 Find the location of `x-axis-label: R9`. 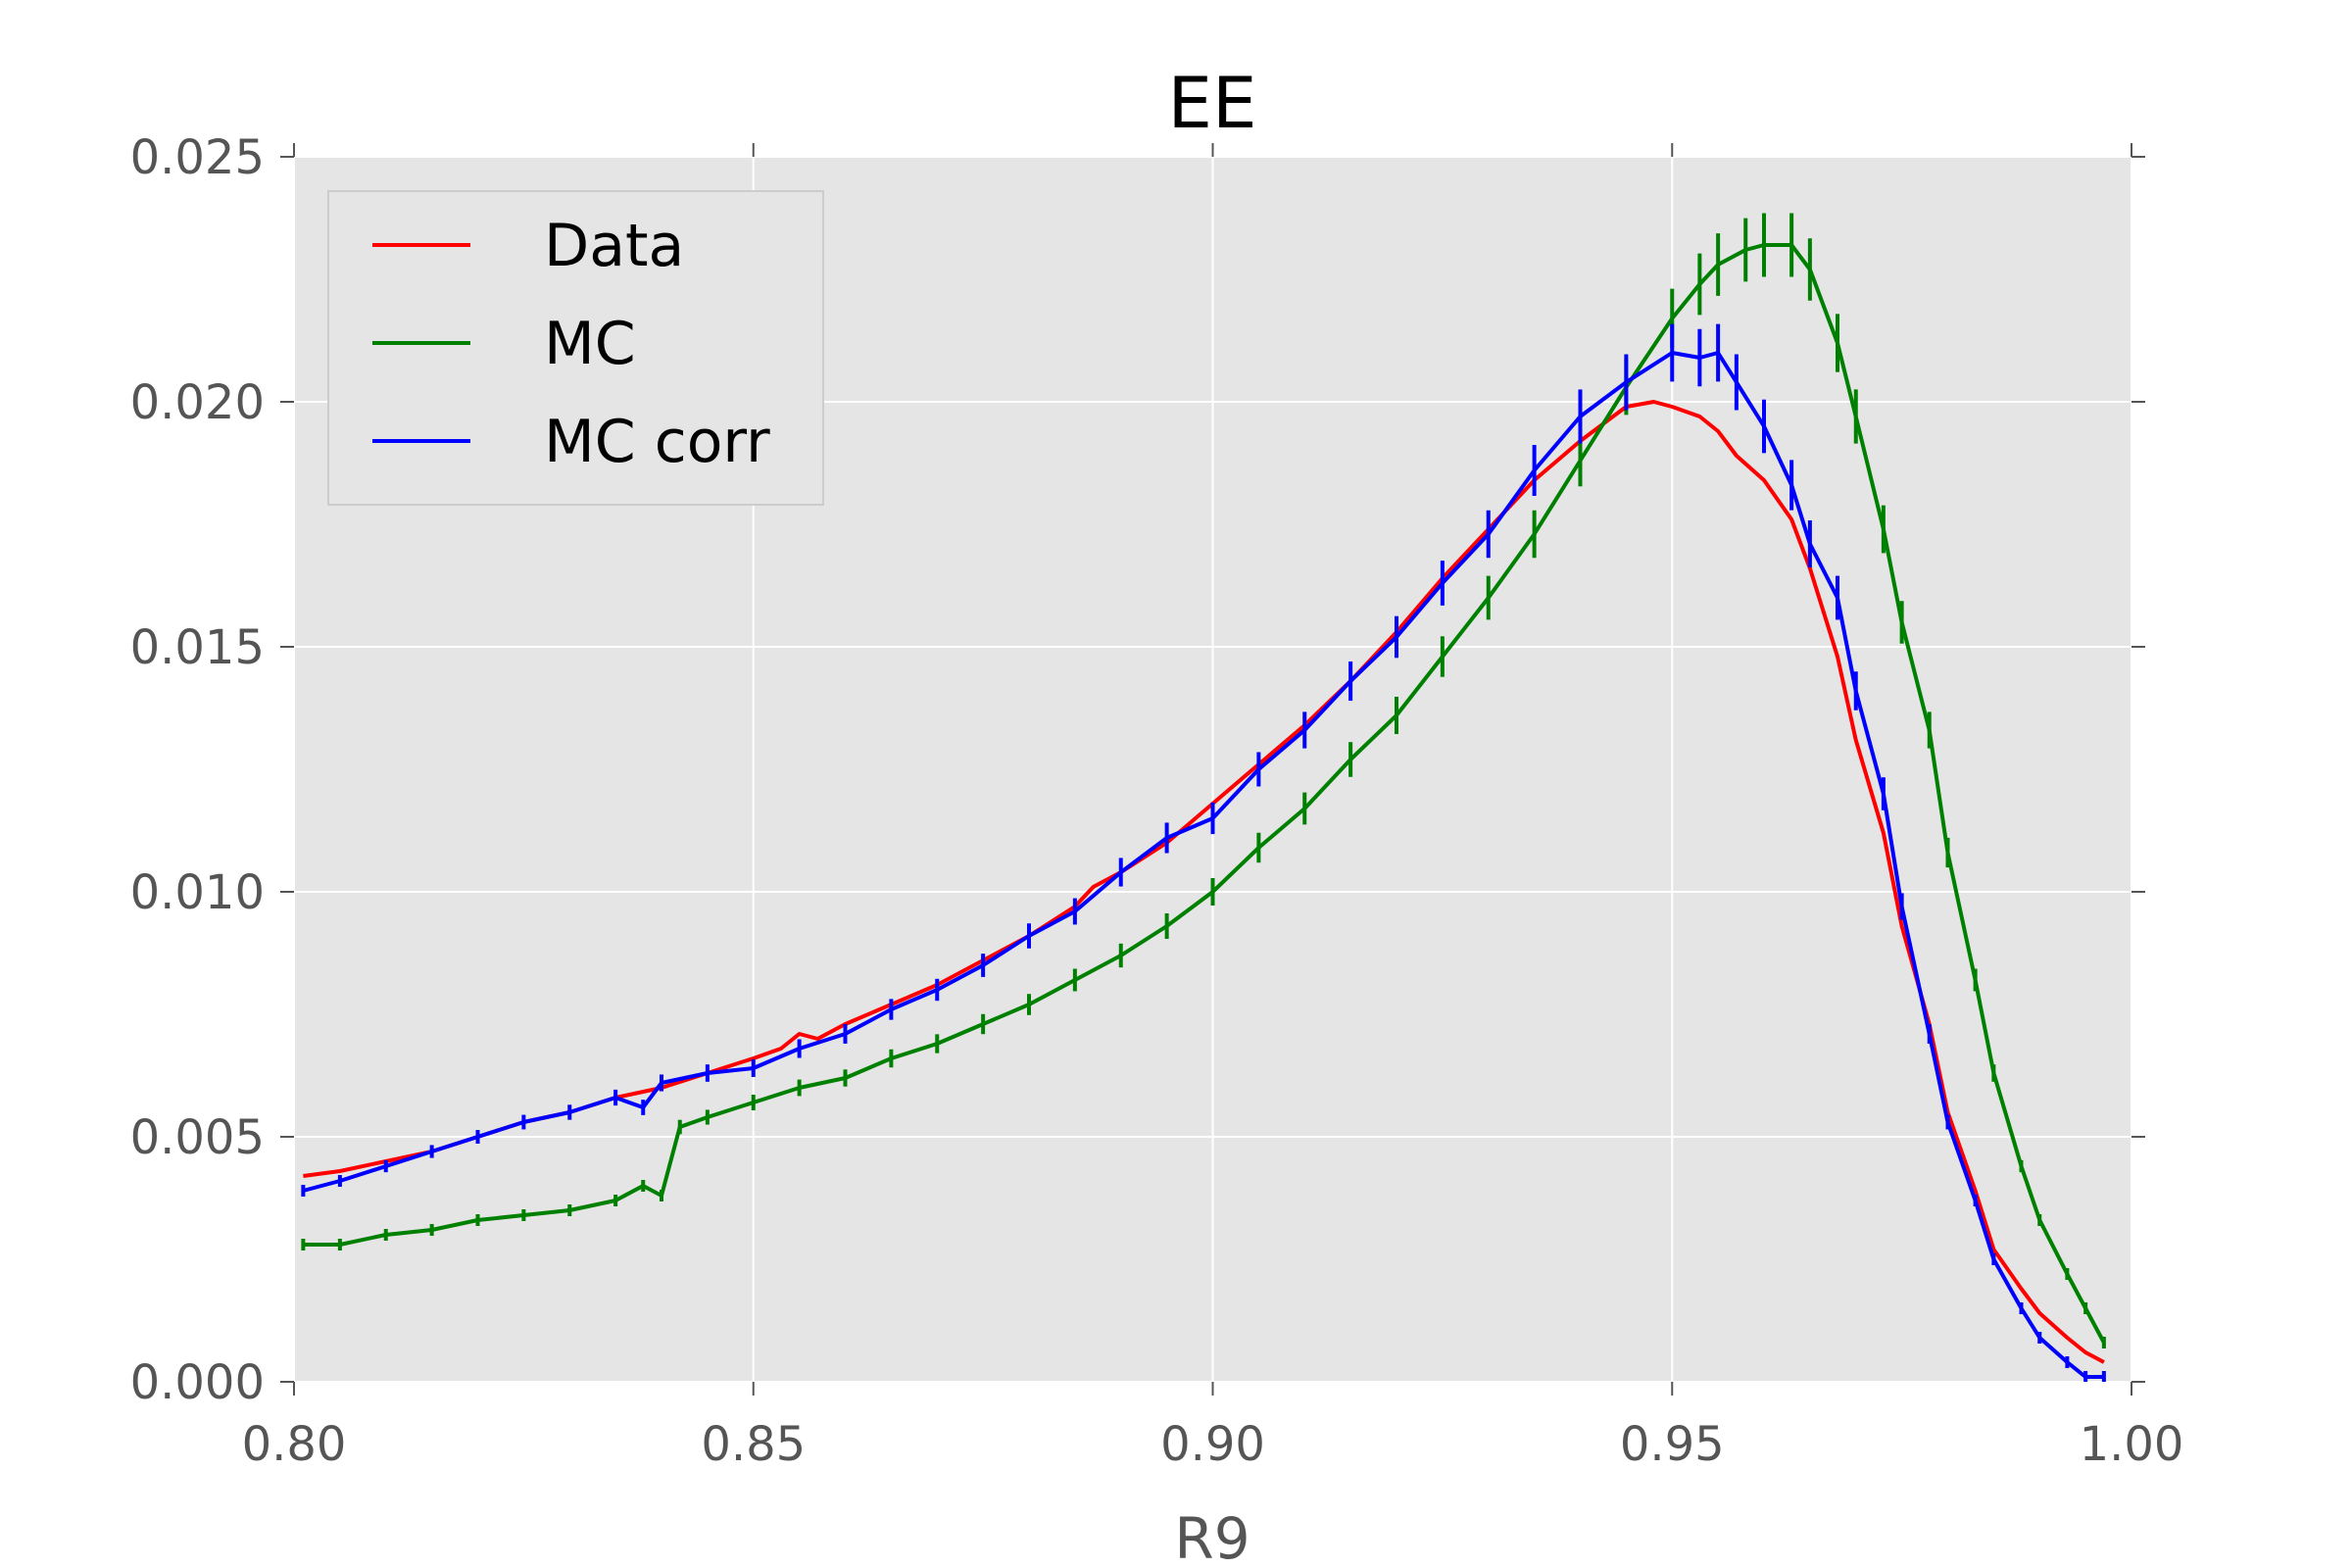

x-axis-label: R9 is located at coordinates (1212, 1536).